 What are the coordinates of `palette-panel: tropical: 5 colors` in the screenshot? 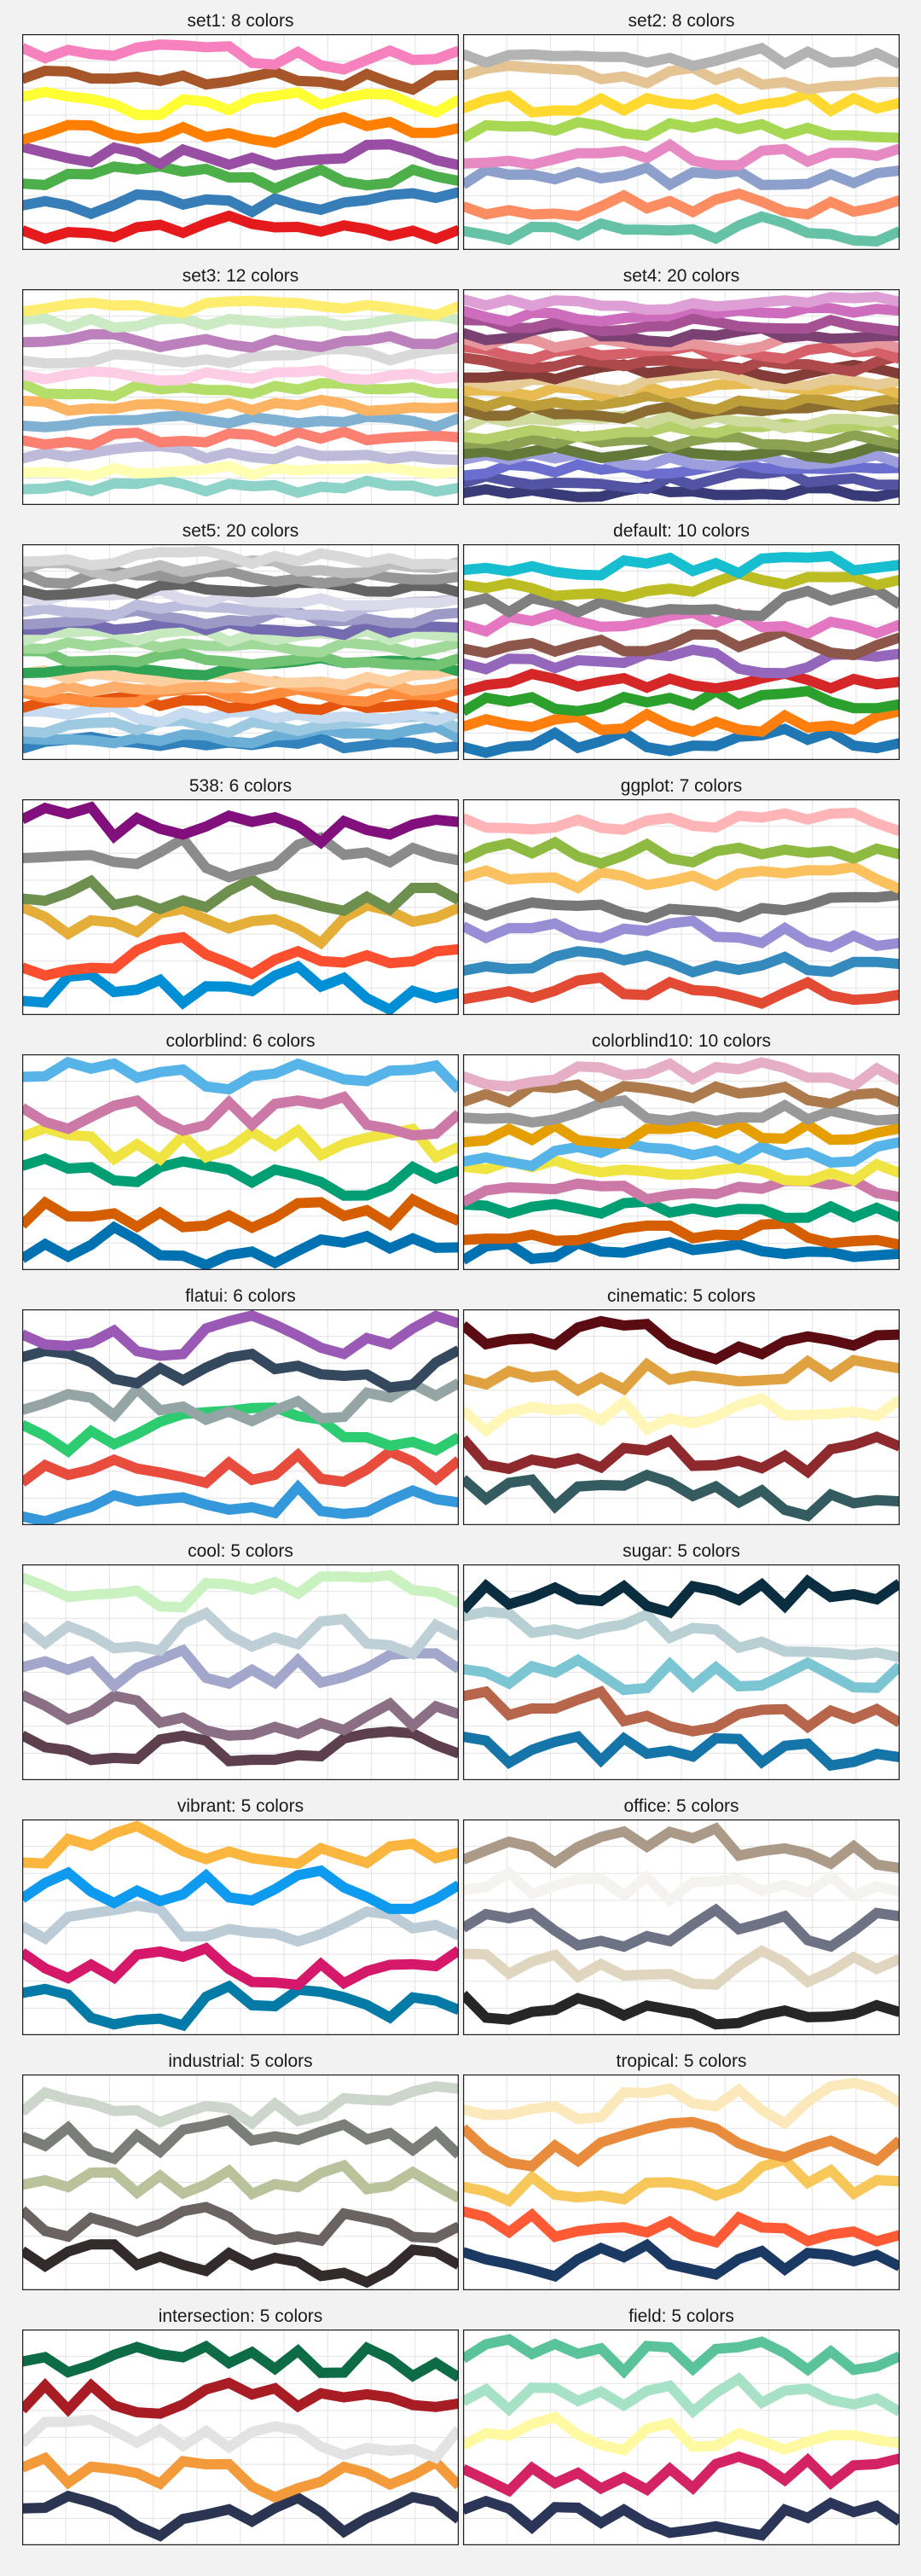 It's located at (682, 2172).